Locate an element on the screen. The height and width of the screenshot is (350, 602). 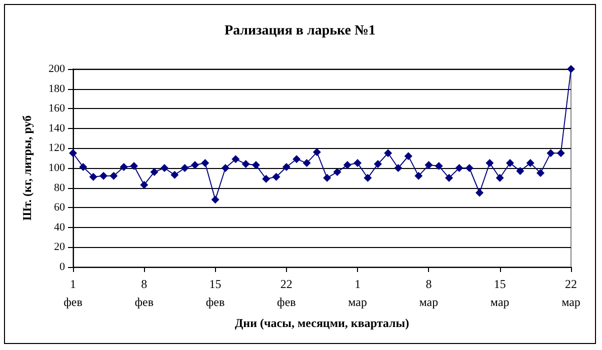
x-tick-label: 8 мар is located at coordinates (428, 293).